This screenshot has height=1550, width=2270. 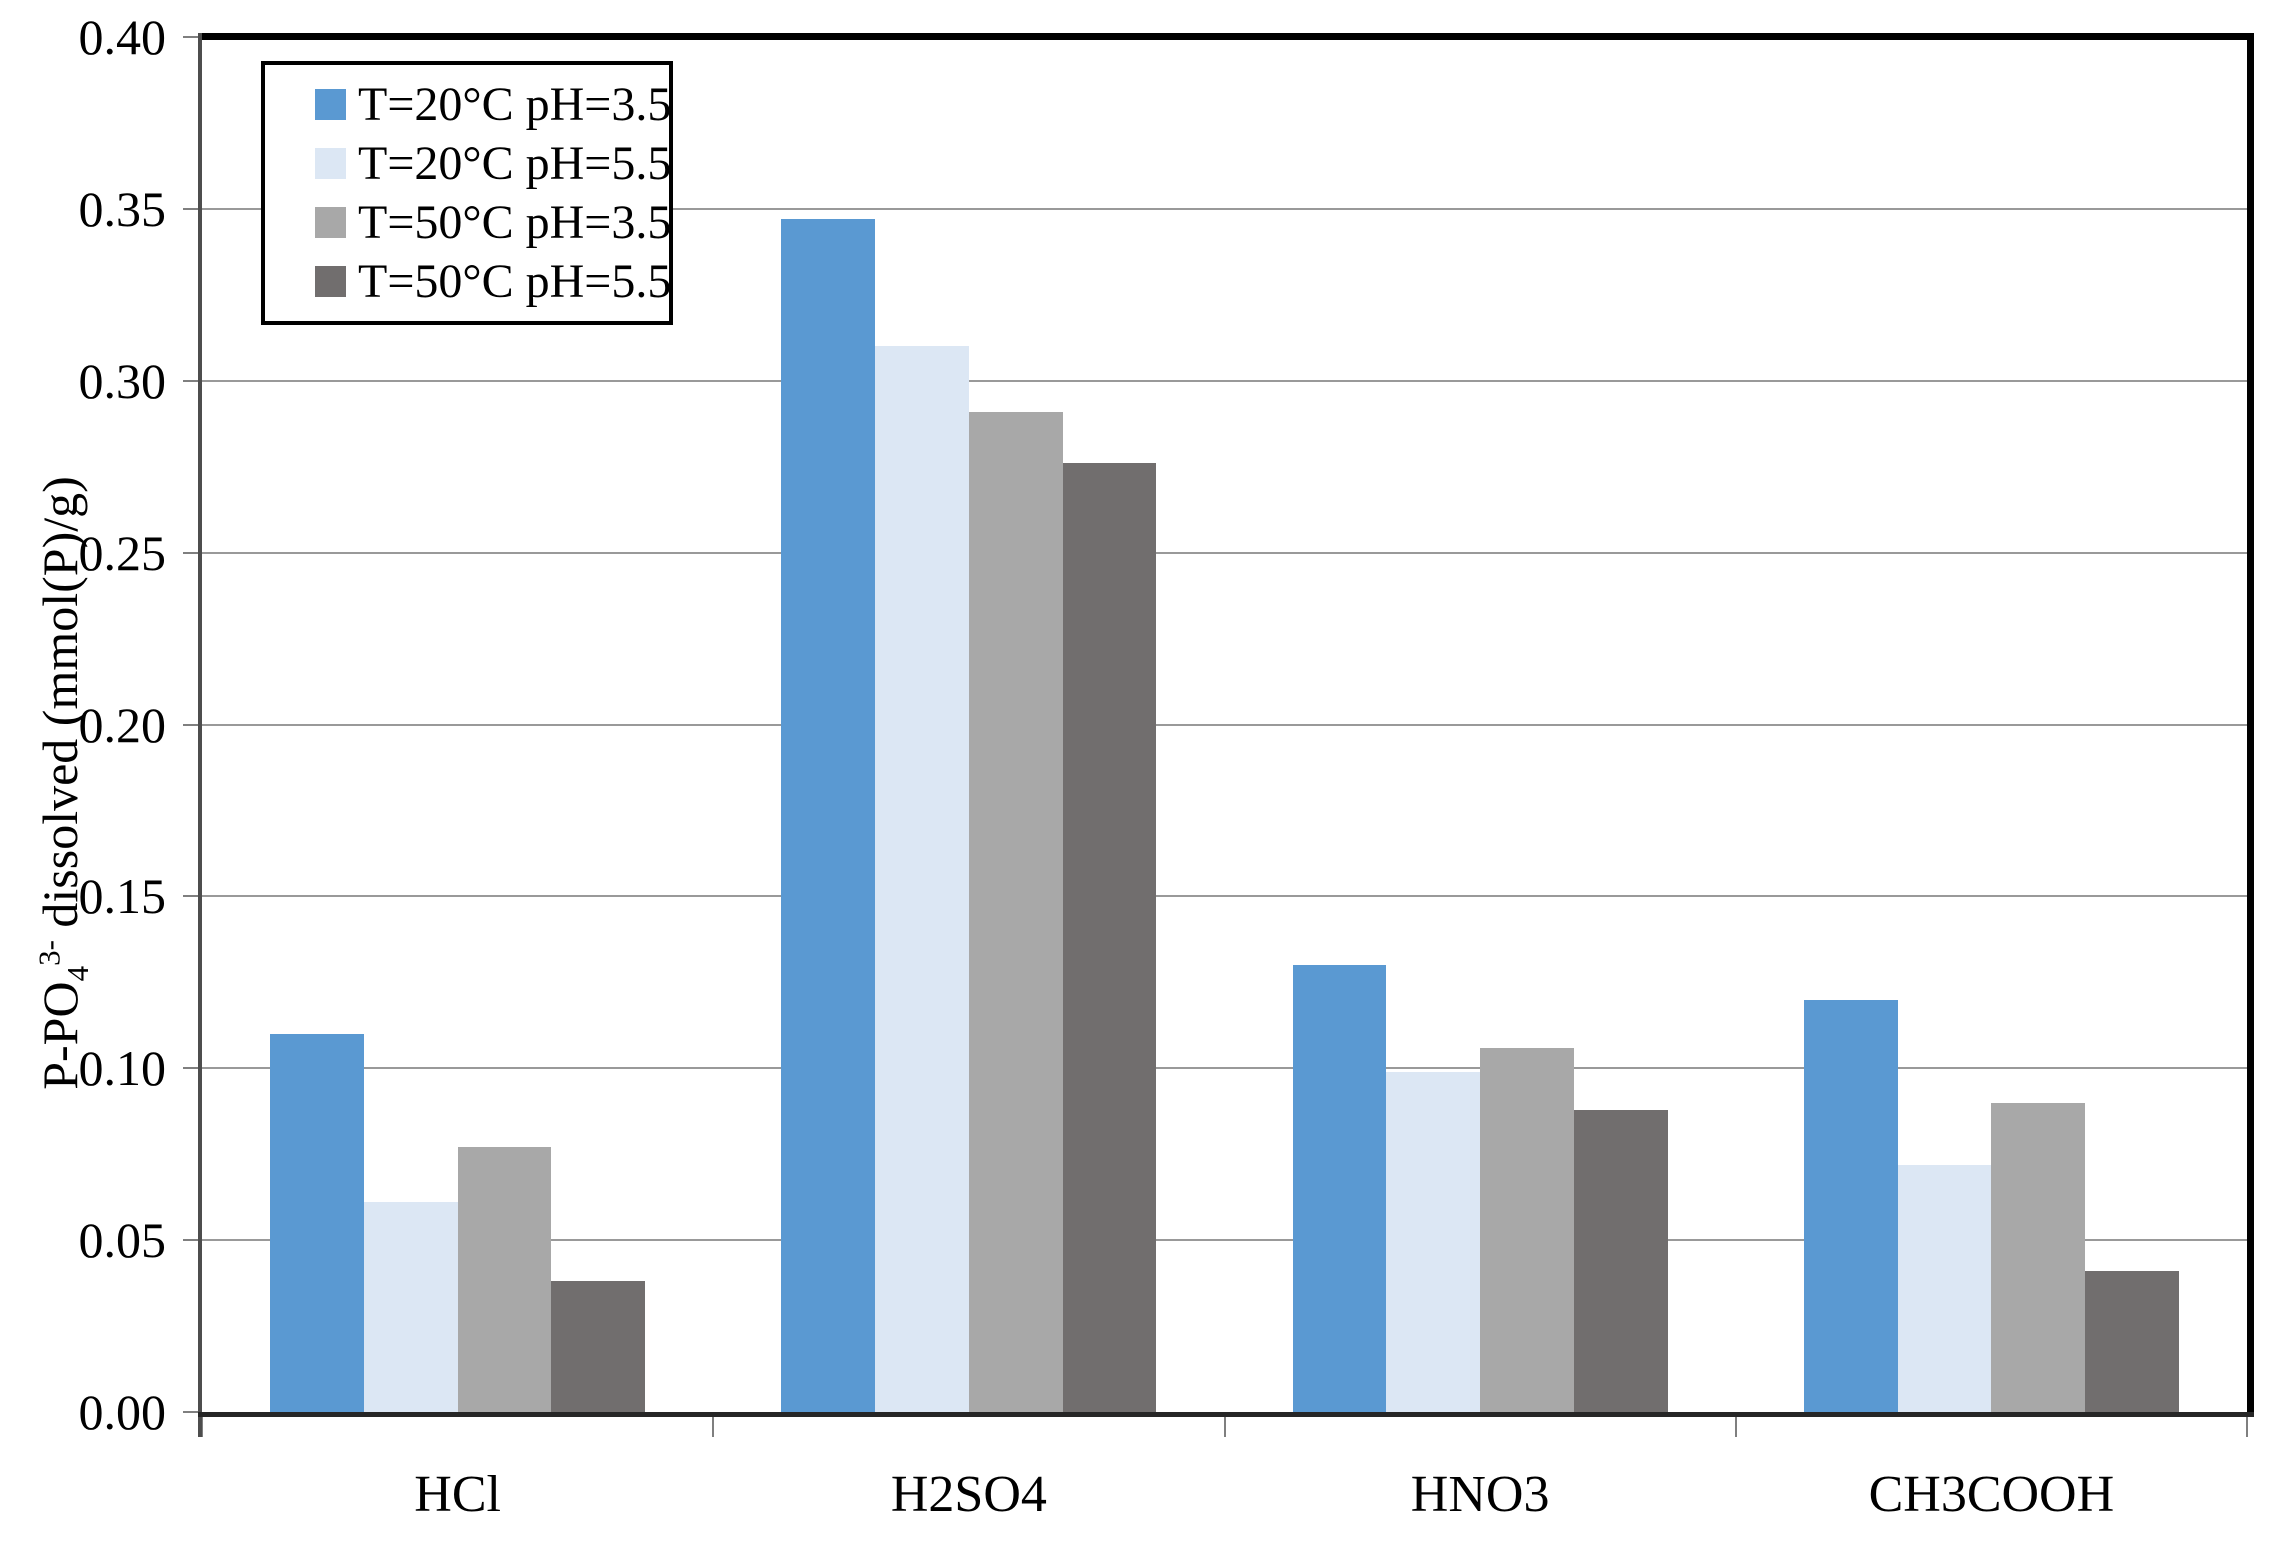 I want to click on y-tick-label: 0.25, so click(x=122, y=552).